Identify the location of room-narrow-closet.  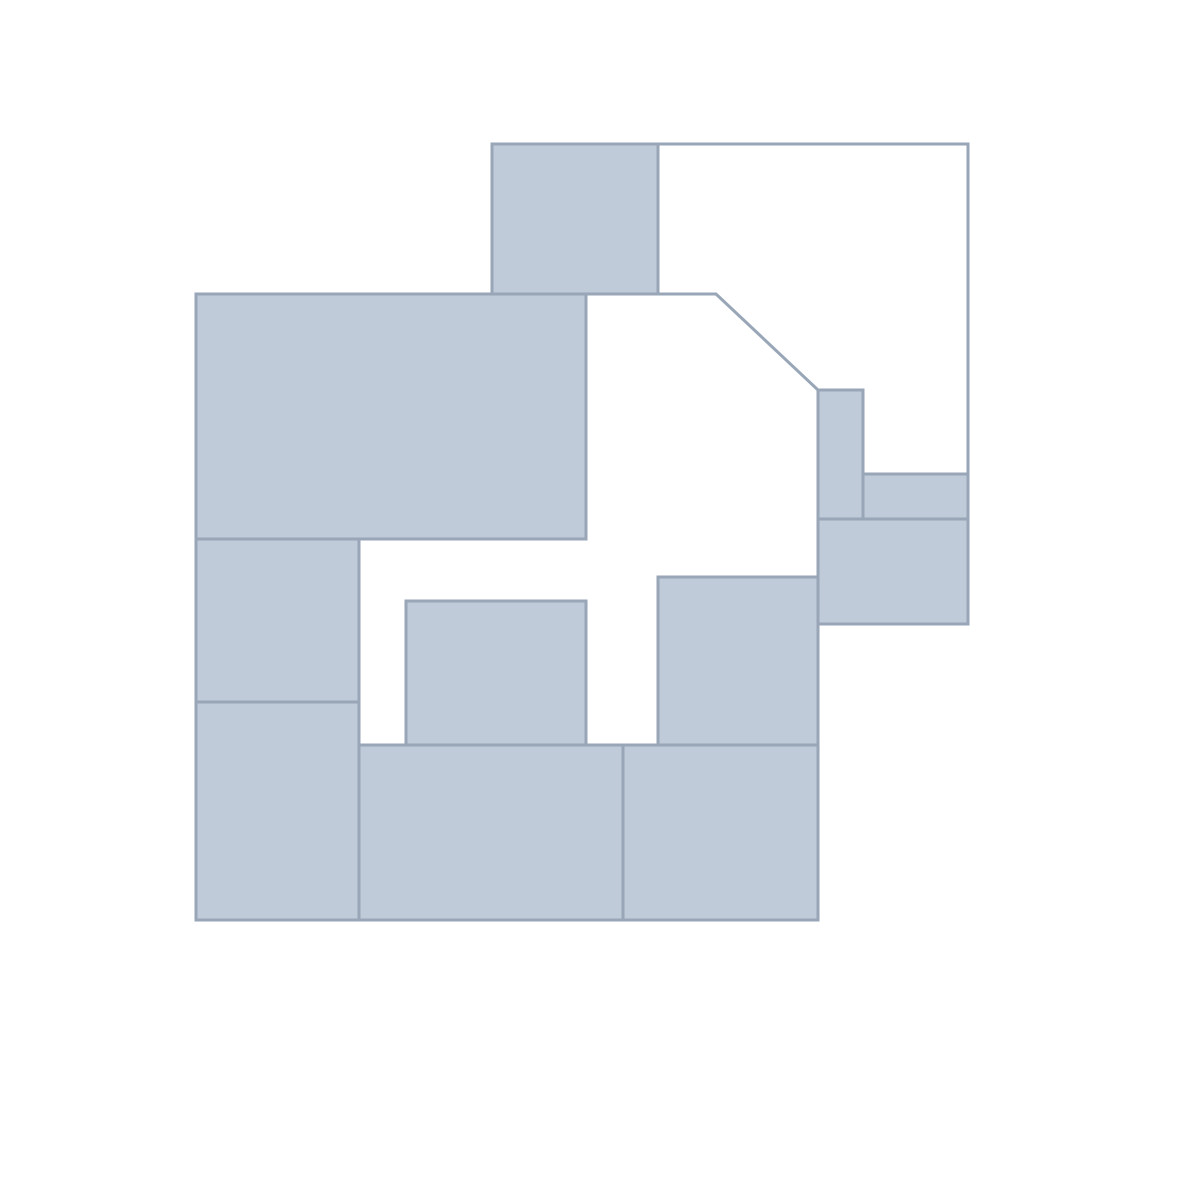
(840, 454).